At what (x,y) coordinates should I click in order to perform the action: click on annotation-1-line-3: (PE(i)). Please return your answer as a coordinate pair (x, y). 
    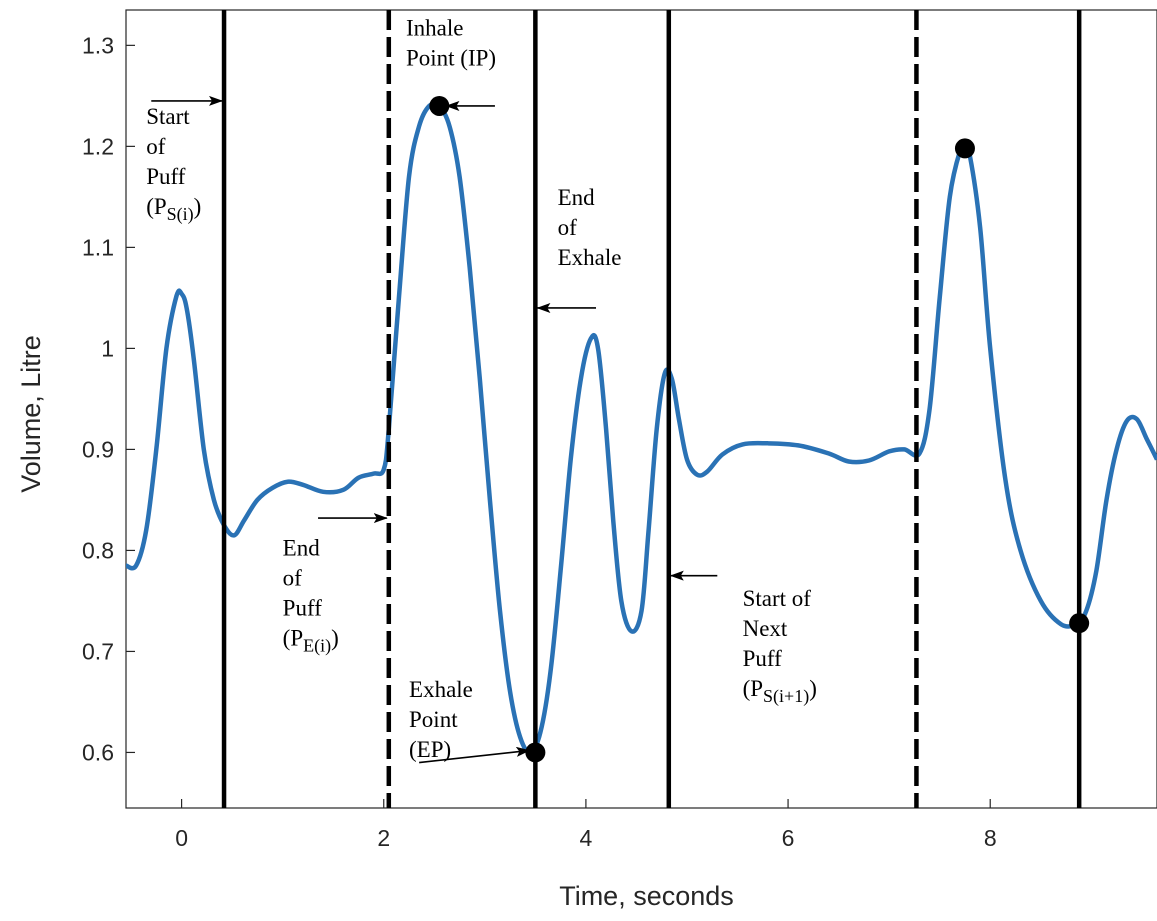
    Looking at the image, I should click on (311, 640).